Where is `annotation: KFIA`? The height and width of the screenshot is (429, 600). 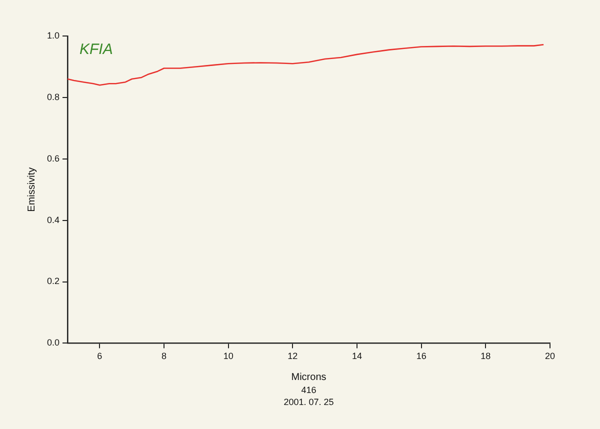 annotation: KFIA is located at coordinates (96, 49).